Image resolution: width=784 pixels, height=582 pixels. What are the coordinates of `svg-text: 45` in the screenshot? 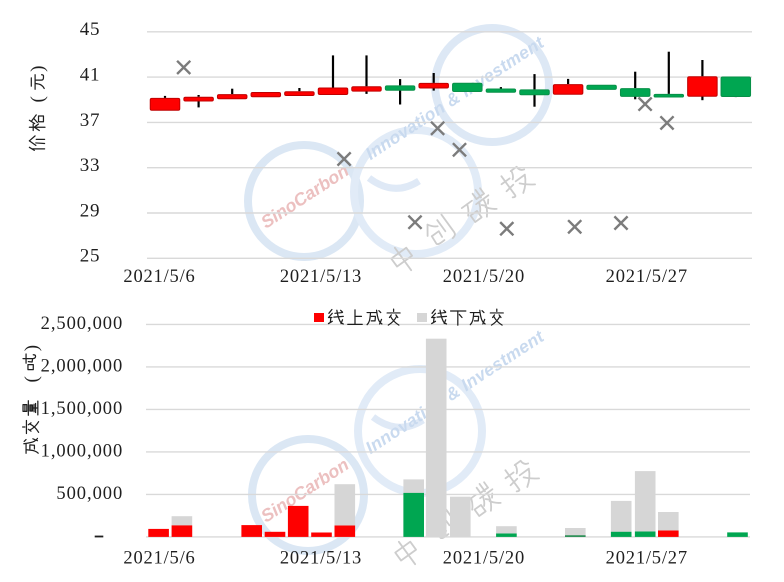 It's located at (90, 29).